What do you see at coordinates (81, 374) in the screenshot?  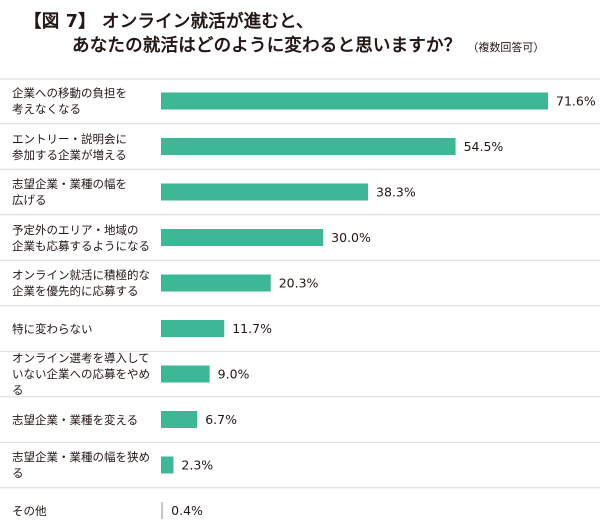 I see `category-label-text: オンライン選考を導入して いない企業への応募をやめる` at bounding box center [81, 374].